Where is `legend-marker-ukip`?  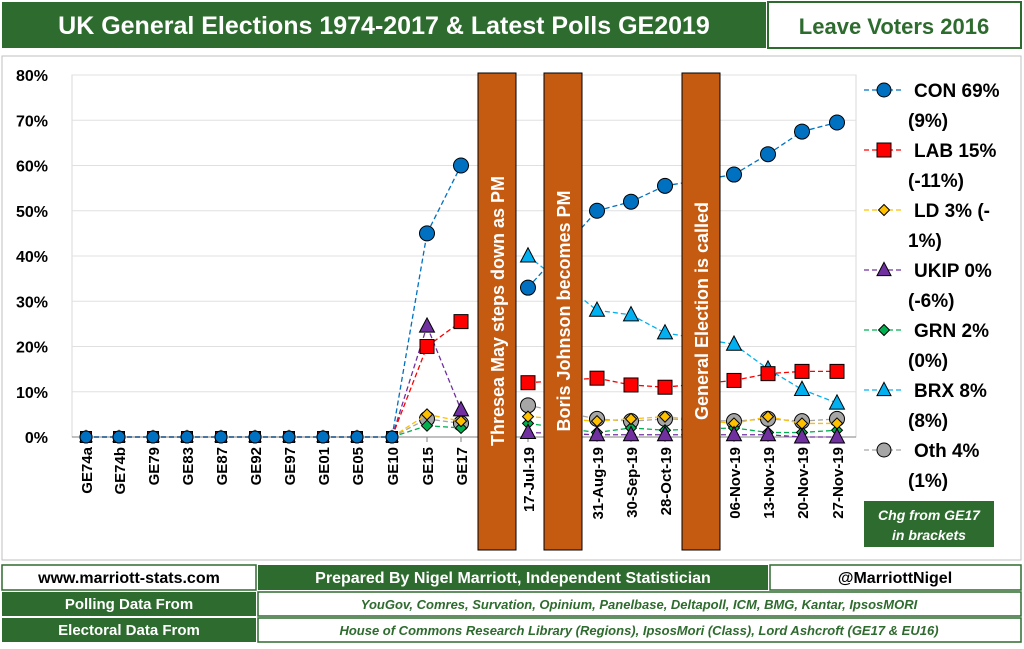
legend-marker-ukip is located at coordinates (884, 269).